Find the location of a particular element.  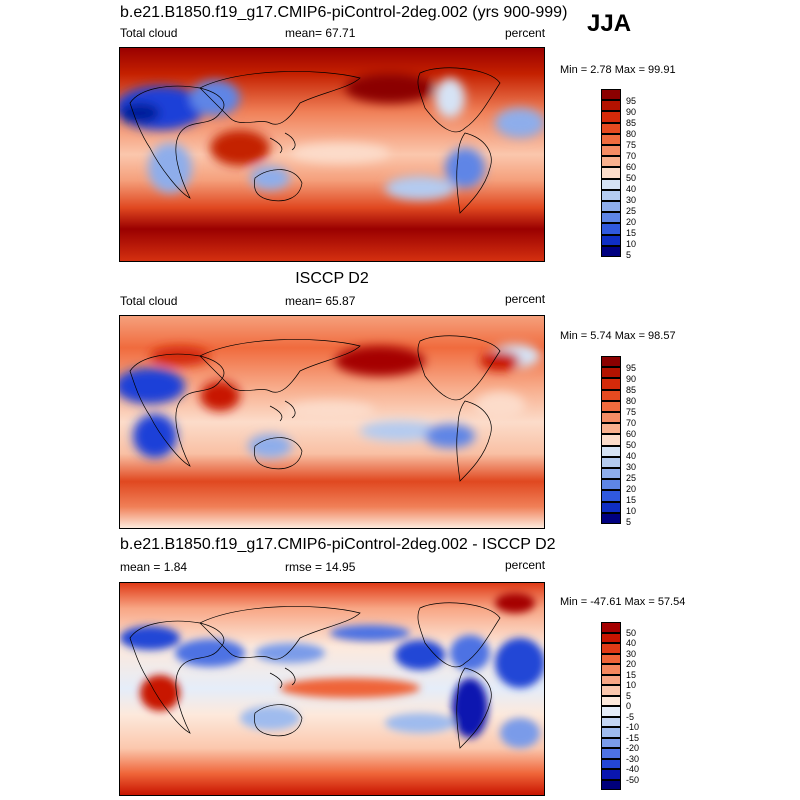

panel3-colorbar-label: -10 is located at coordinates (633, 727).